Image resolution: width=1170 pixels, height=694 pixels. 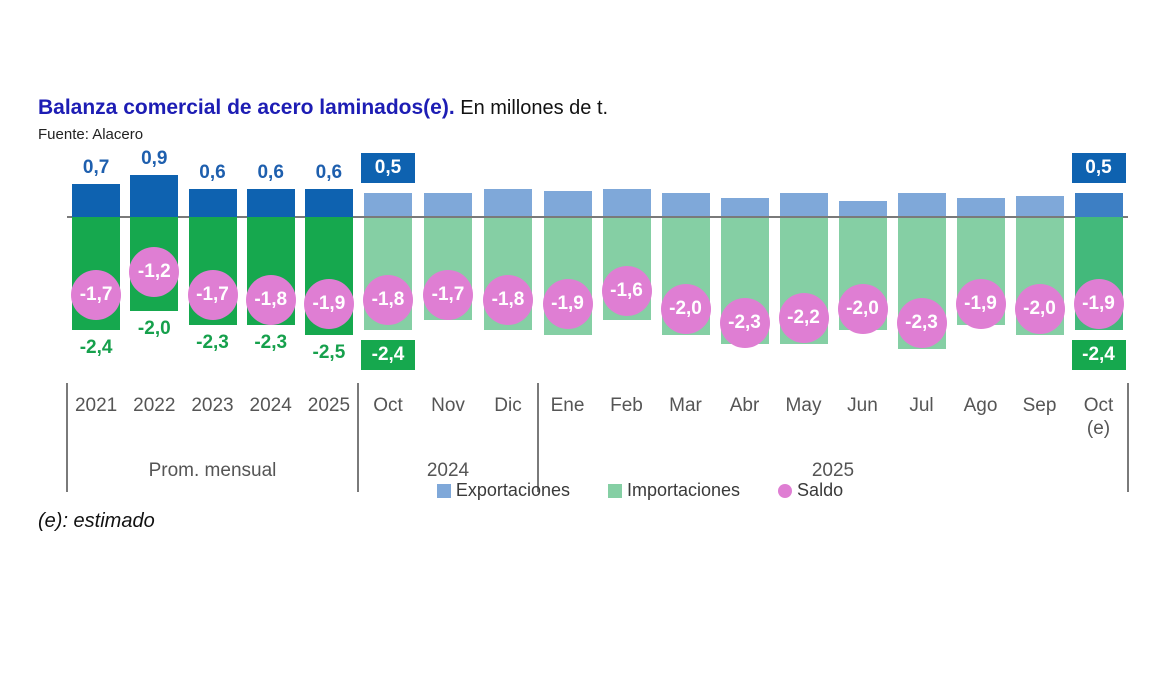 I want to click on axis-category-label: Oct, so click(x=388, y=405).